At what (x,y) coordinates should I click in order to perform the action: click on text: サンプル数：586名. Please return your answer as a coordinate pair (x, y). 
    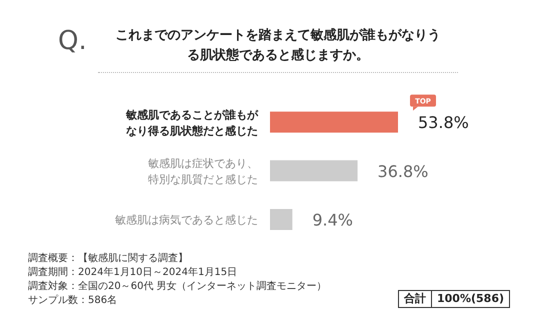
    Looking at the image, I should click on (73, 301).